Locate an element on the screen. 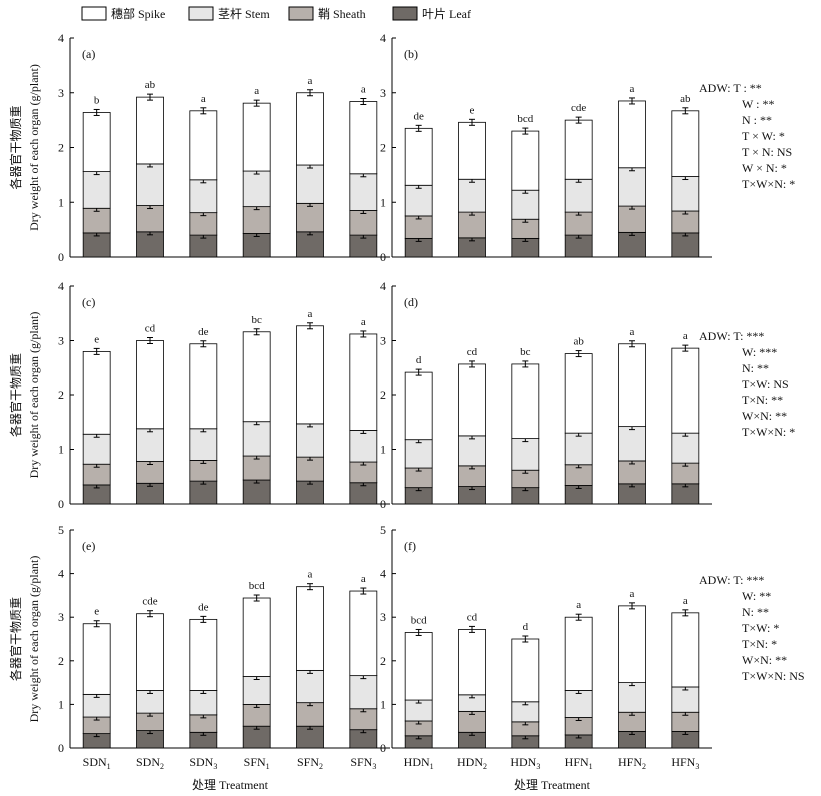 The height and width of the screenshot is (796, 821). significance-letter: bc is located at coordinates (256, 320).